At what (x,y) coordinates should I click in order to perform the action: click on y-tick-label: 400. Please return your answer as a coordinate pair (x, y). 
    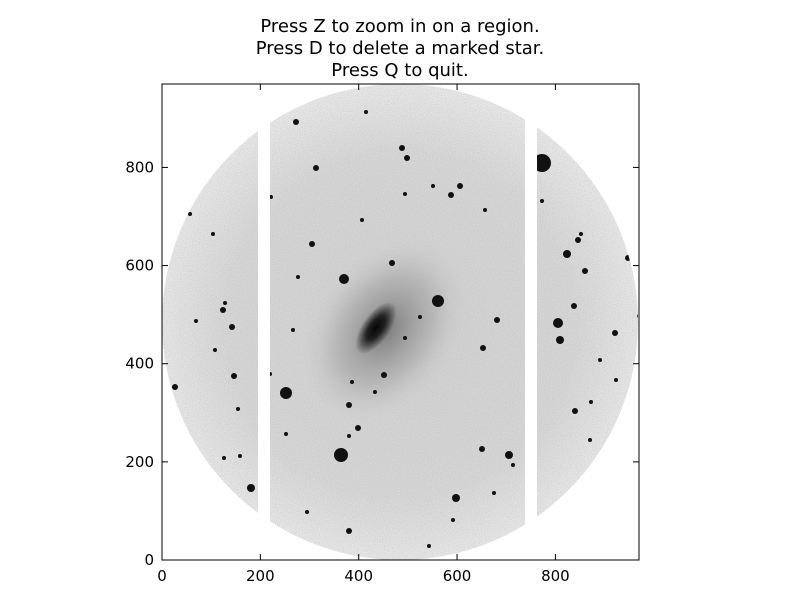
    Looking at the image, I should click on (139, 364).